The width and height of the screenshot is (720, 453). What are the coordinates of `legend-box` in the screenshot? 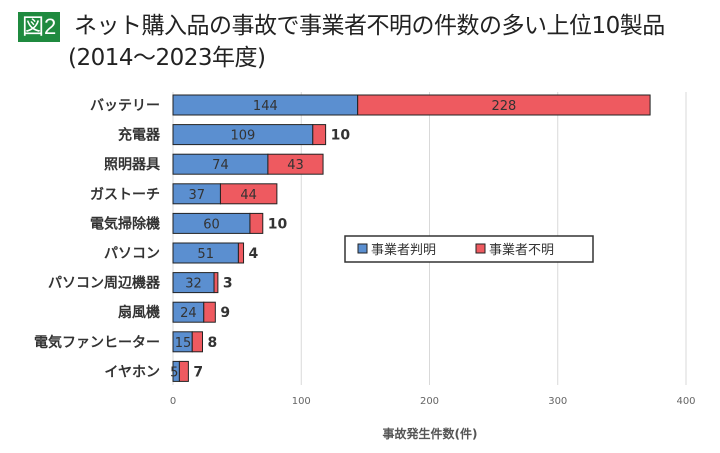 It's located at (469, 249).